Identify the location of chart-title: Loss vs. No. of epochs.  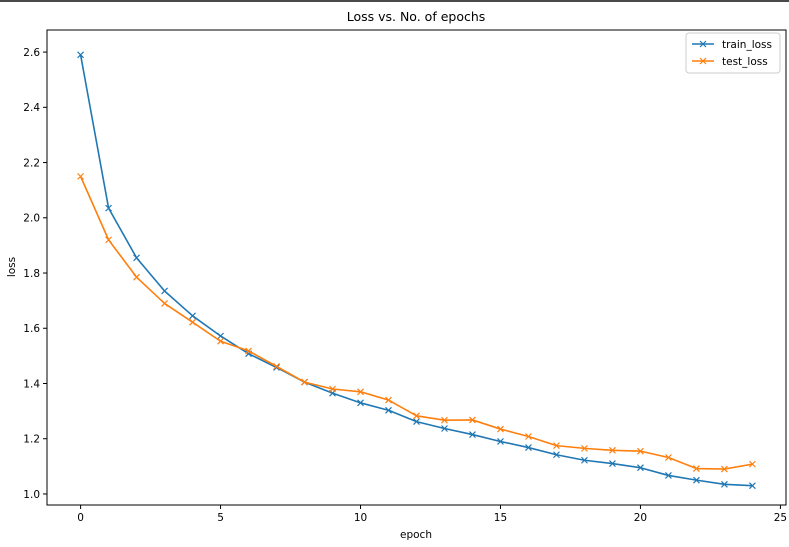
(416, 16).